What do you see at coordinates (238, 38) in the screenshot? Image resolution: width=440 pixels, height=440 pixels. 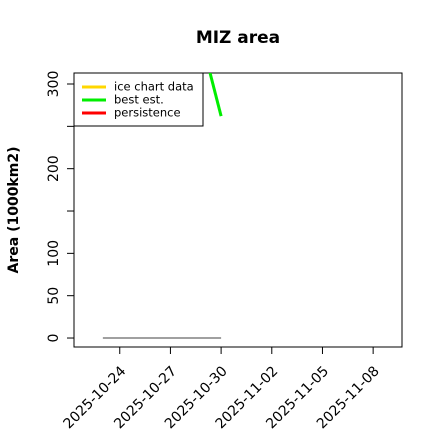 I see `chart-title: MIZ area` at bounding box center [238, 38].